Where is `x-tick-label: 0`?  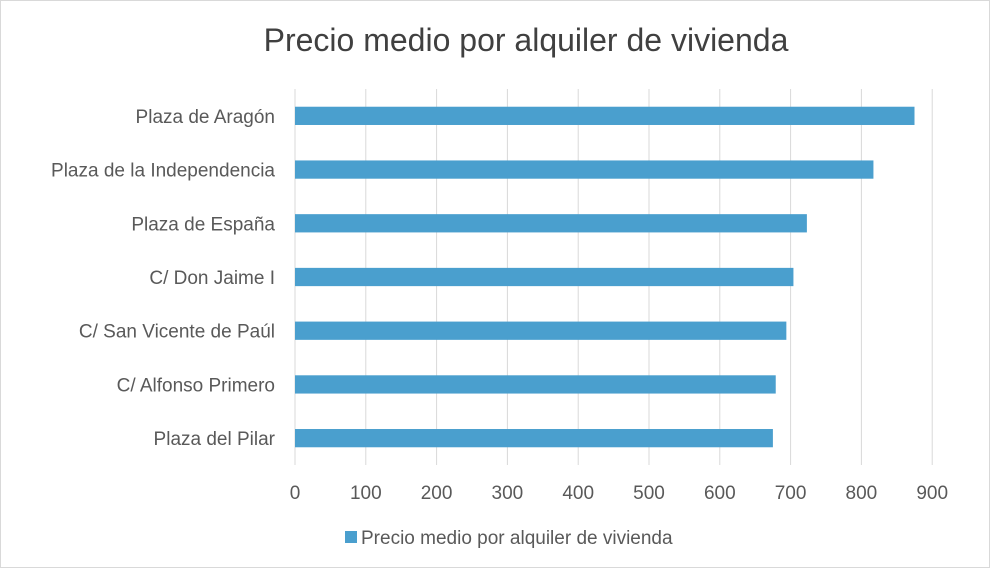
x-tick-label: 0 is located at coordinates (295, 493).